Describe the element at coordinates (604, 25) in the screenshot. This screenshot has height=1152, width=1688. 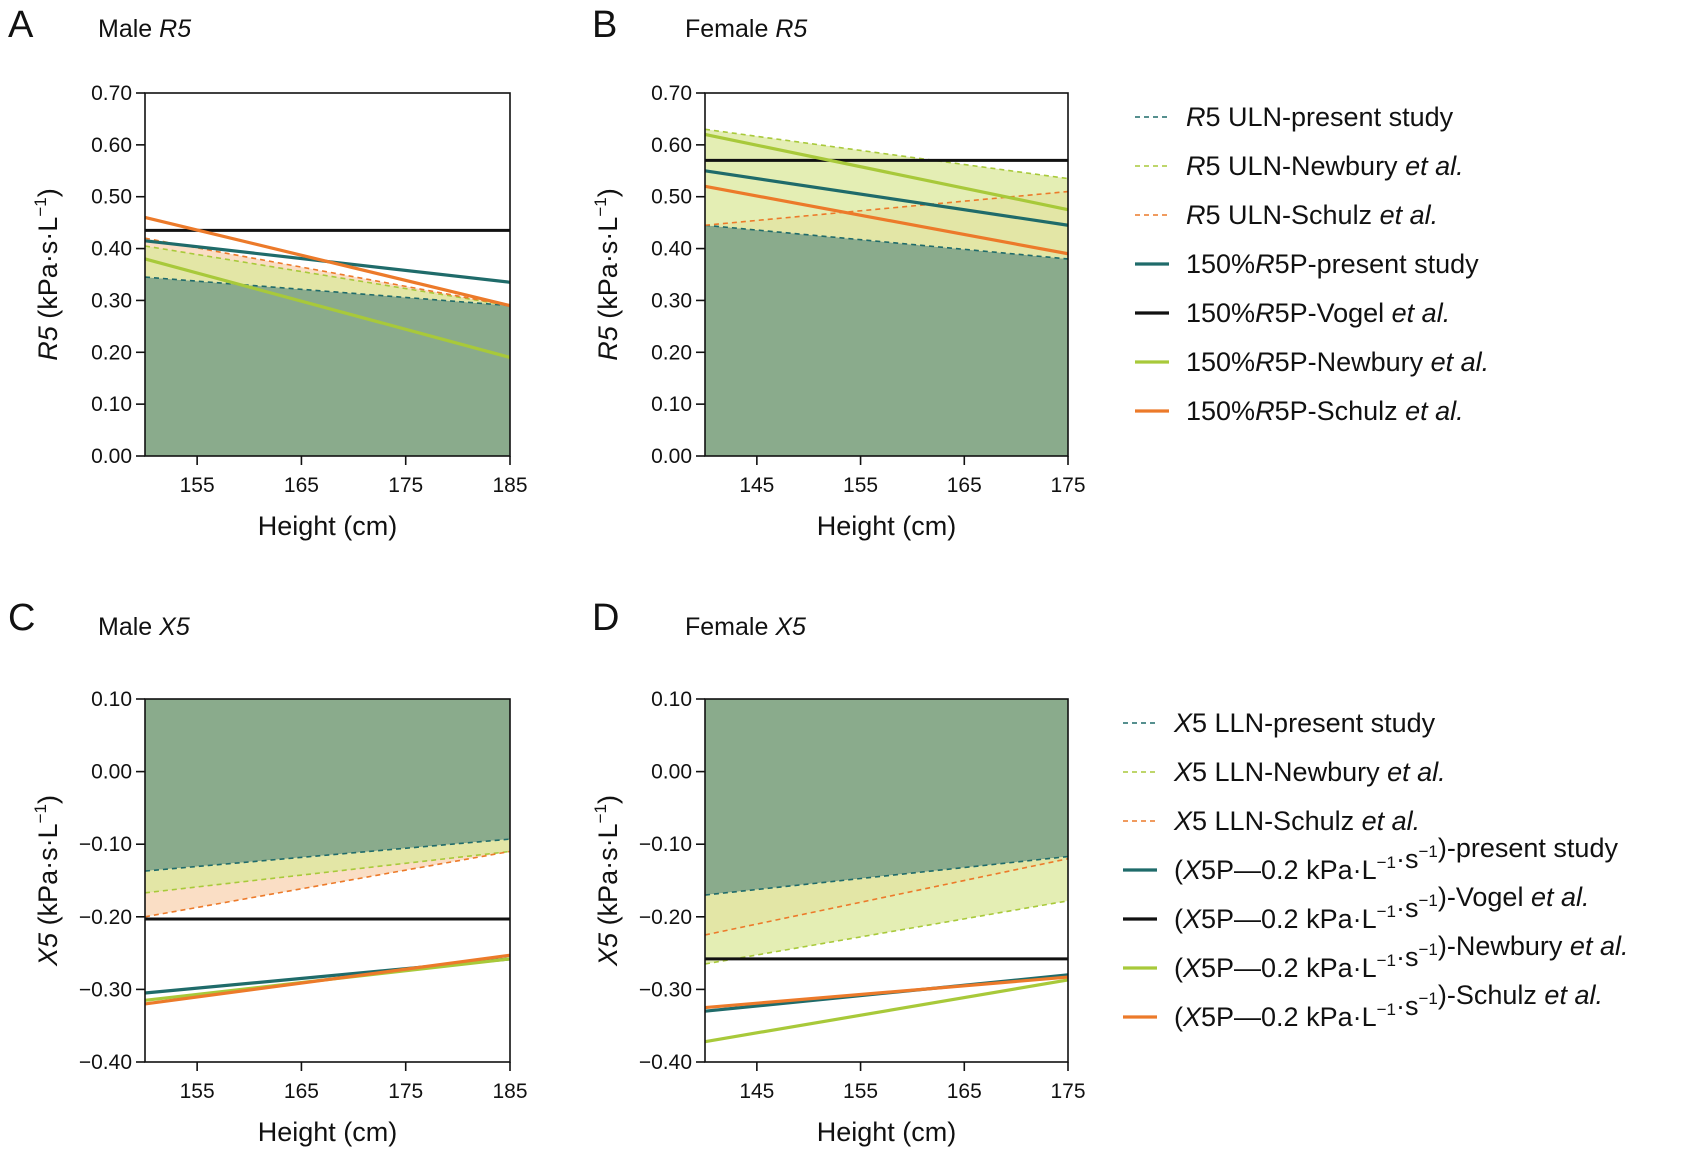
I see `panel-letter: B` at that location.